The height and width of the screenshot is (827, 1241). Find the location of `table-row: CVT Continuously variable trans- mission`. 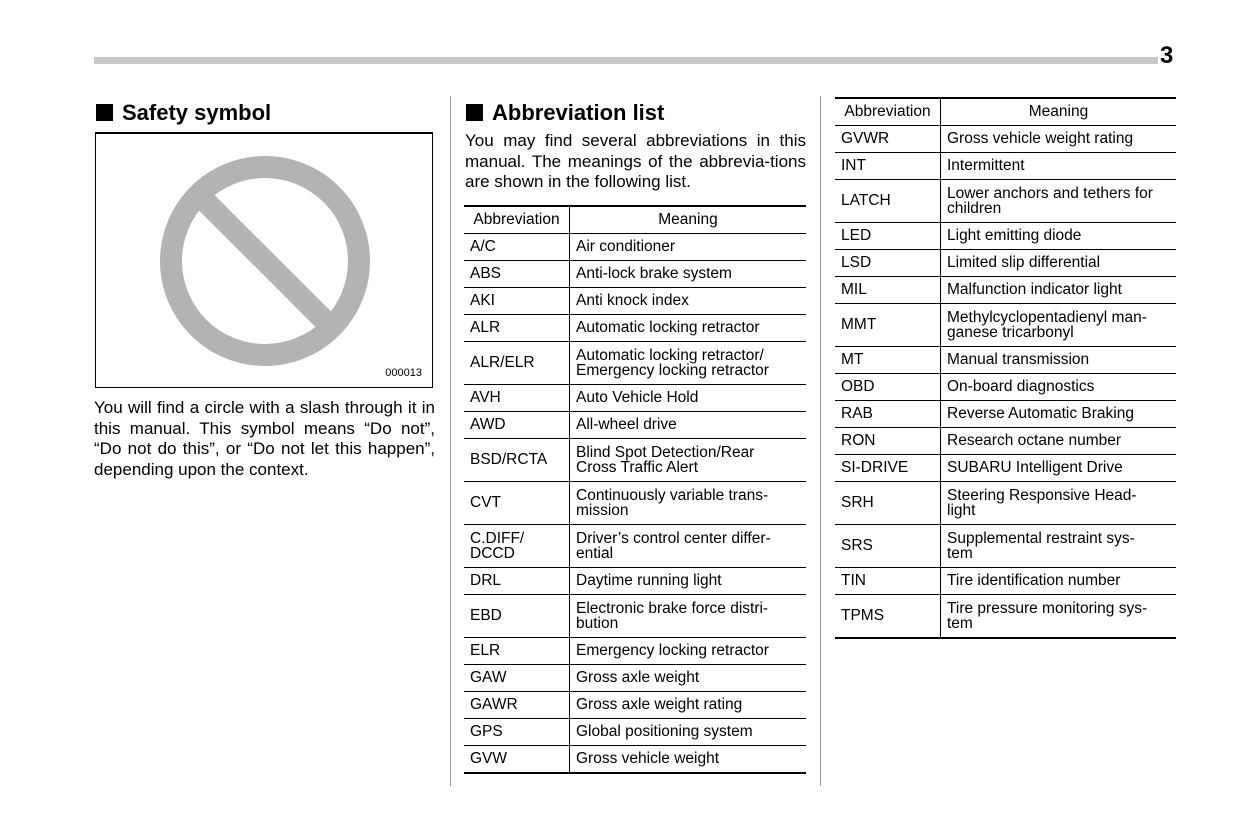

table-row: CVT Continuously variable trans- mission is located at coordinates (635, 503).